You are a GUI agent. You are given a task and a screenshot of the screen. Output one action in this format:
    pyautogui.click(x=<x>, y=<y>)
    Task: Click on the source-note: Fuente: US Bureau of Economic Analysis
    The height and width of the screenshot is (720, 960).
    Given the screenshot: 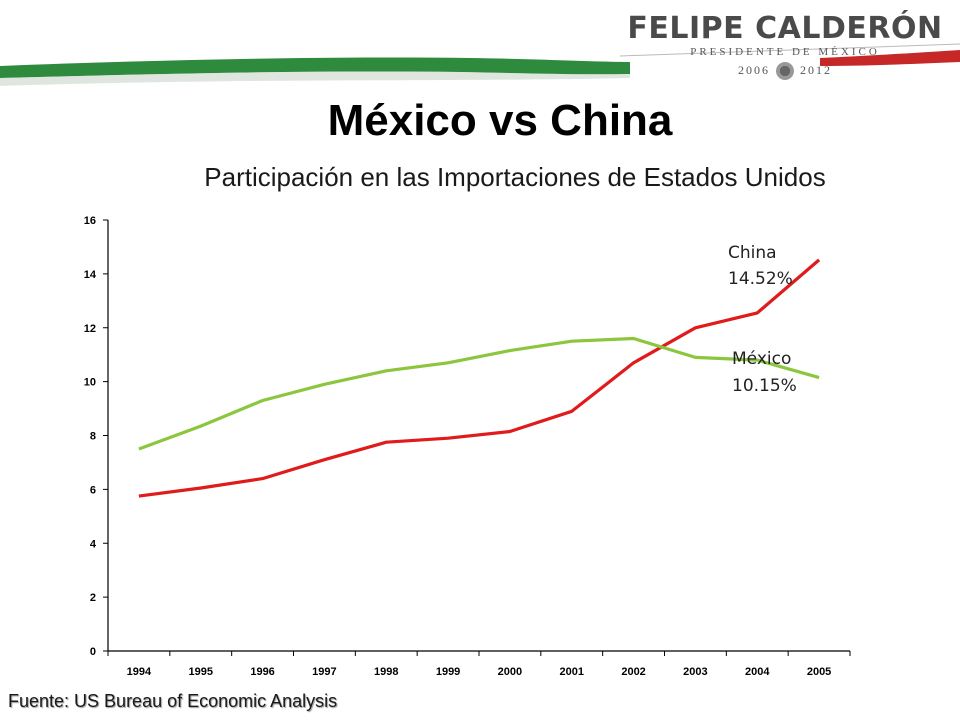 What is the action you would take?
    pyautogui.click(x=173, y=701)
    